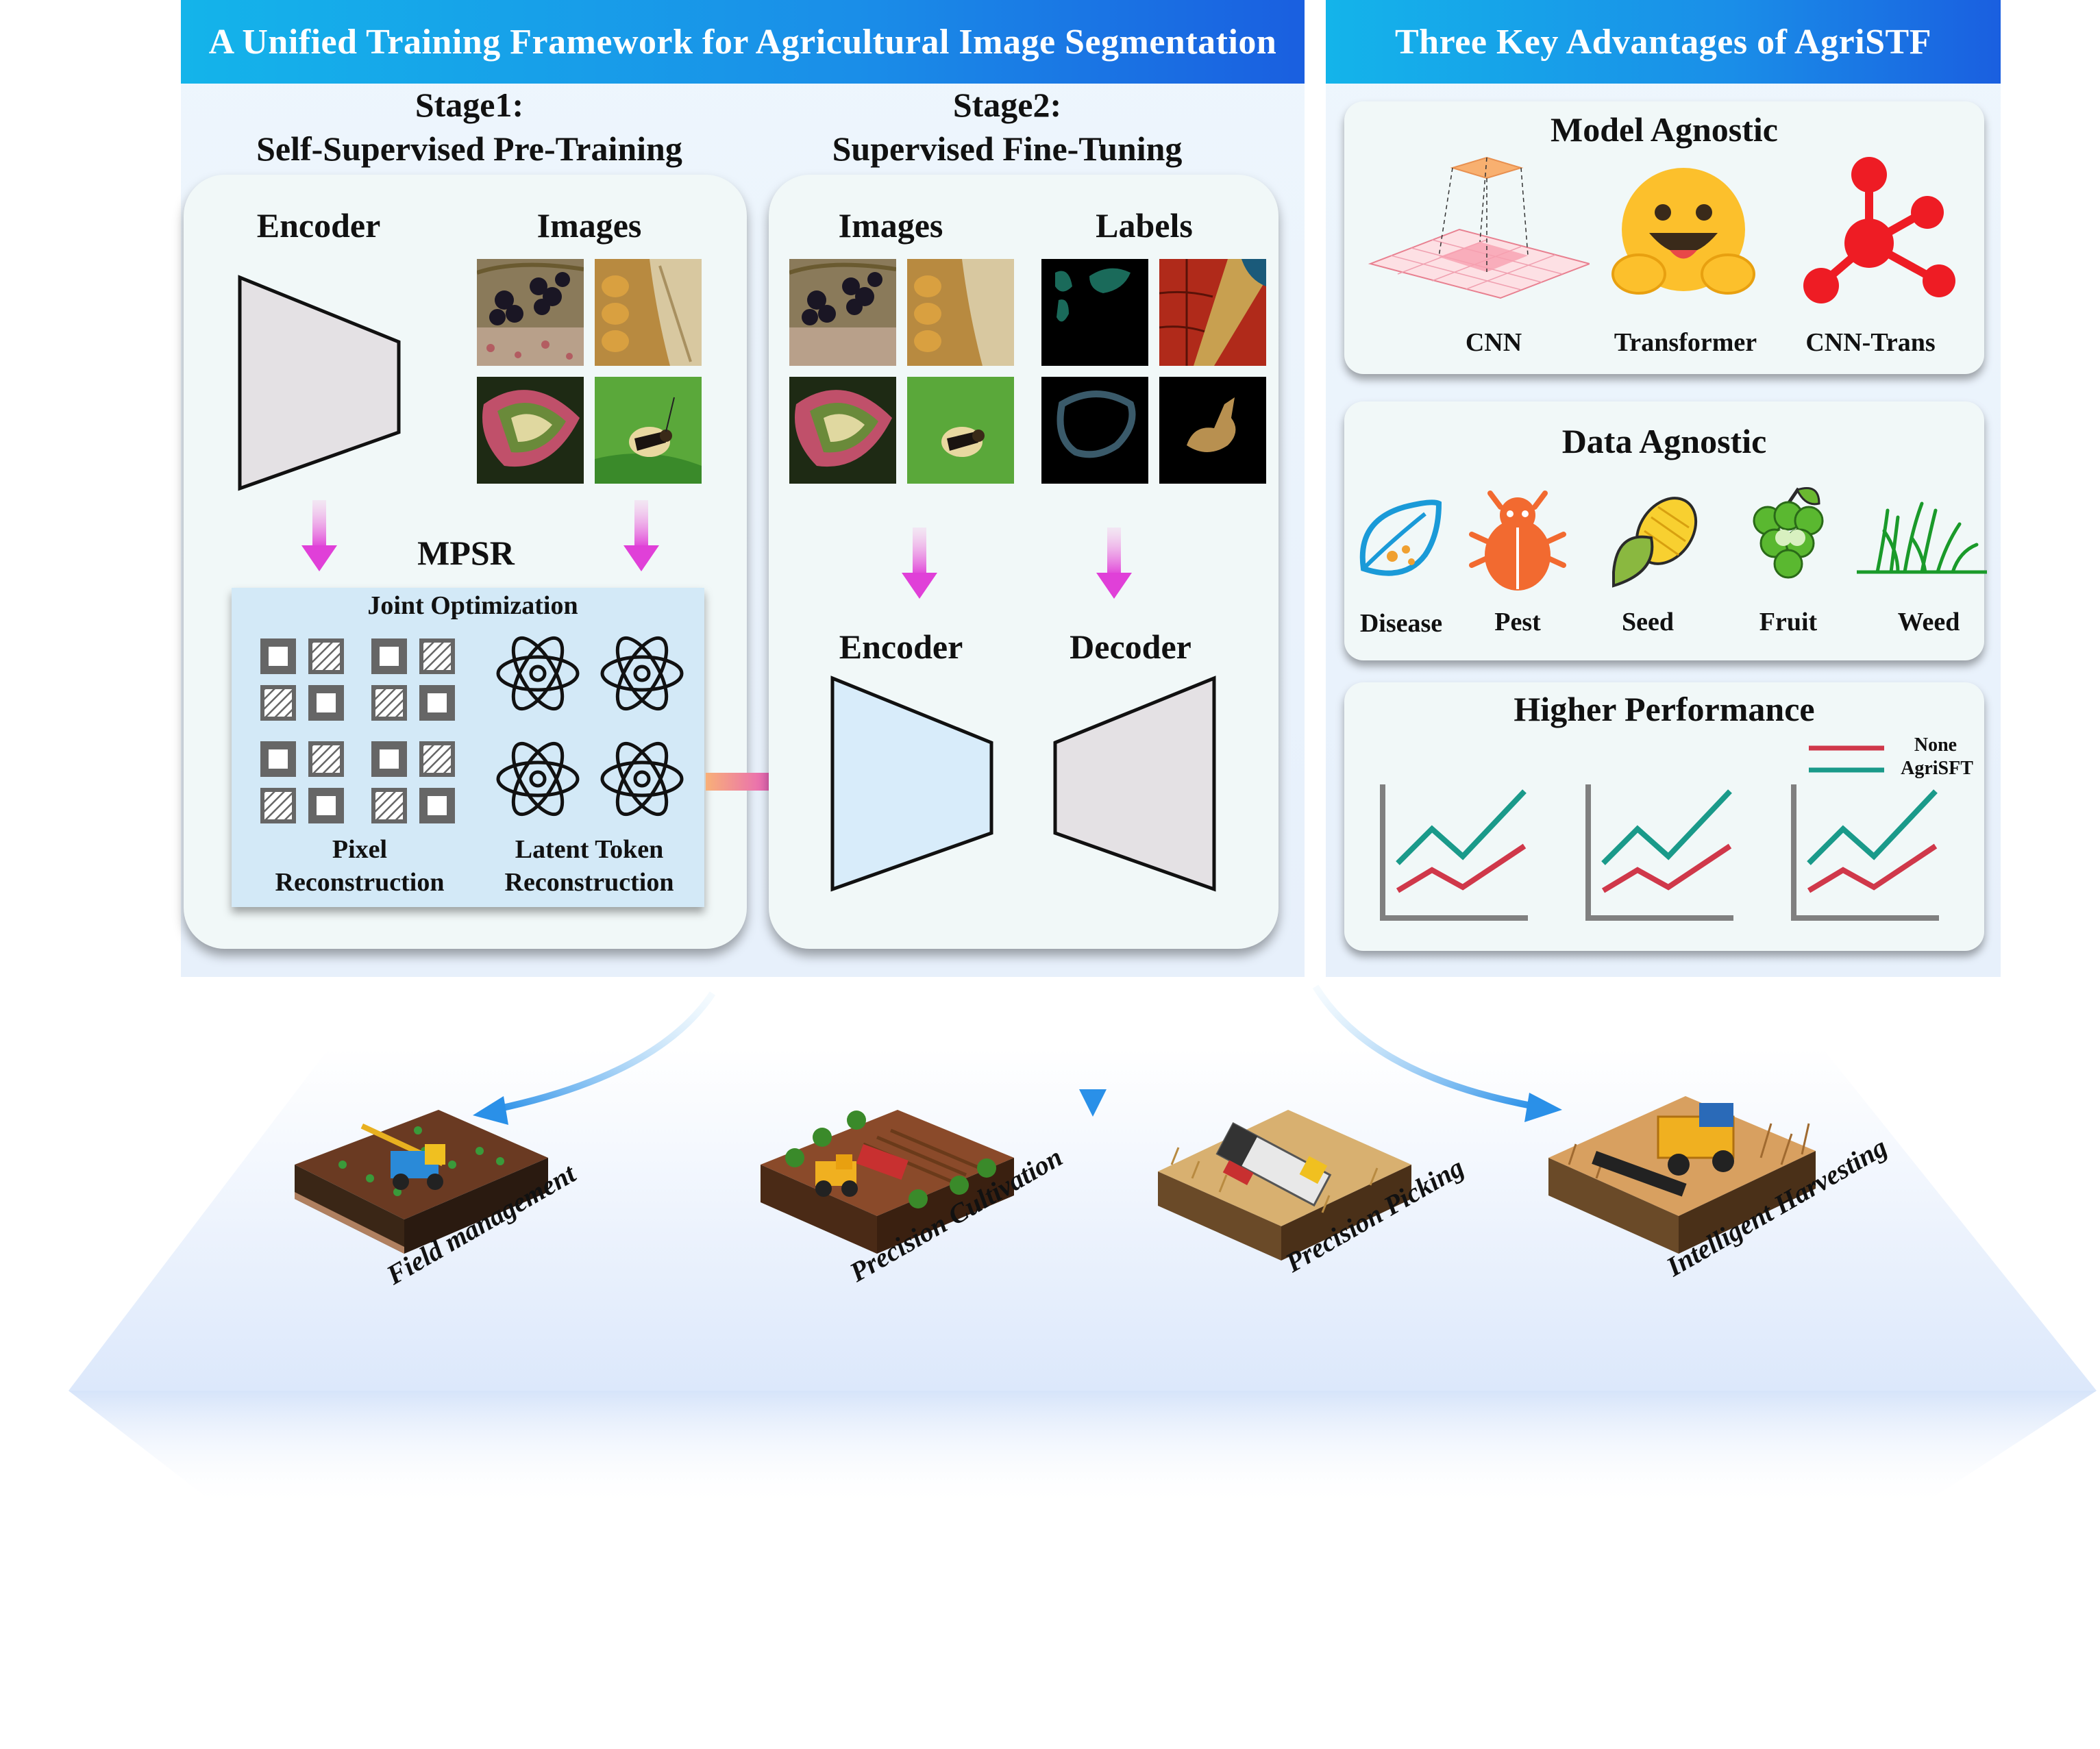  Describe the element at coordinates (421, 1182) in the screenshot. I see `field-management-tile` at that location.